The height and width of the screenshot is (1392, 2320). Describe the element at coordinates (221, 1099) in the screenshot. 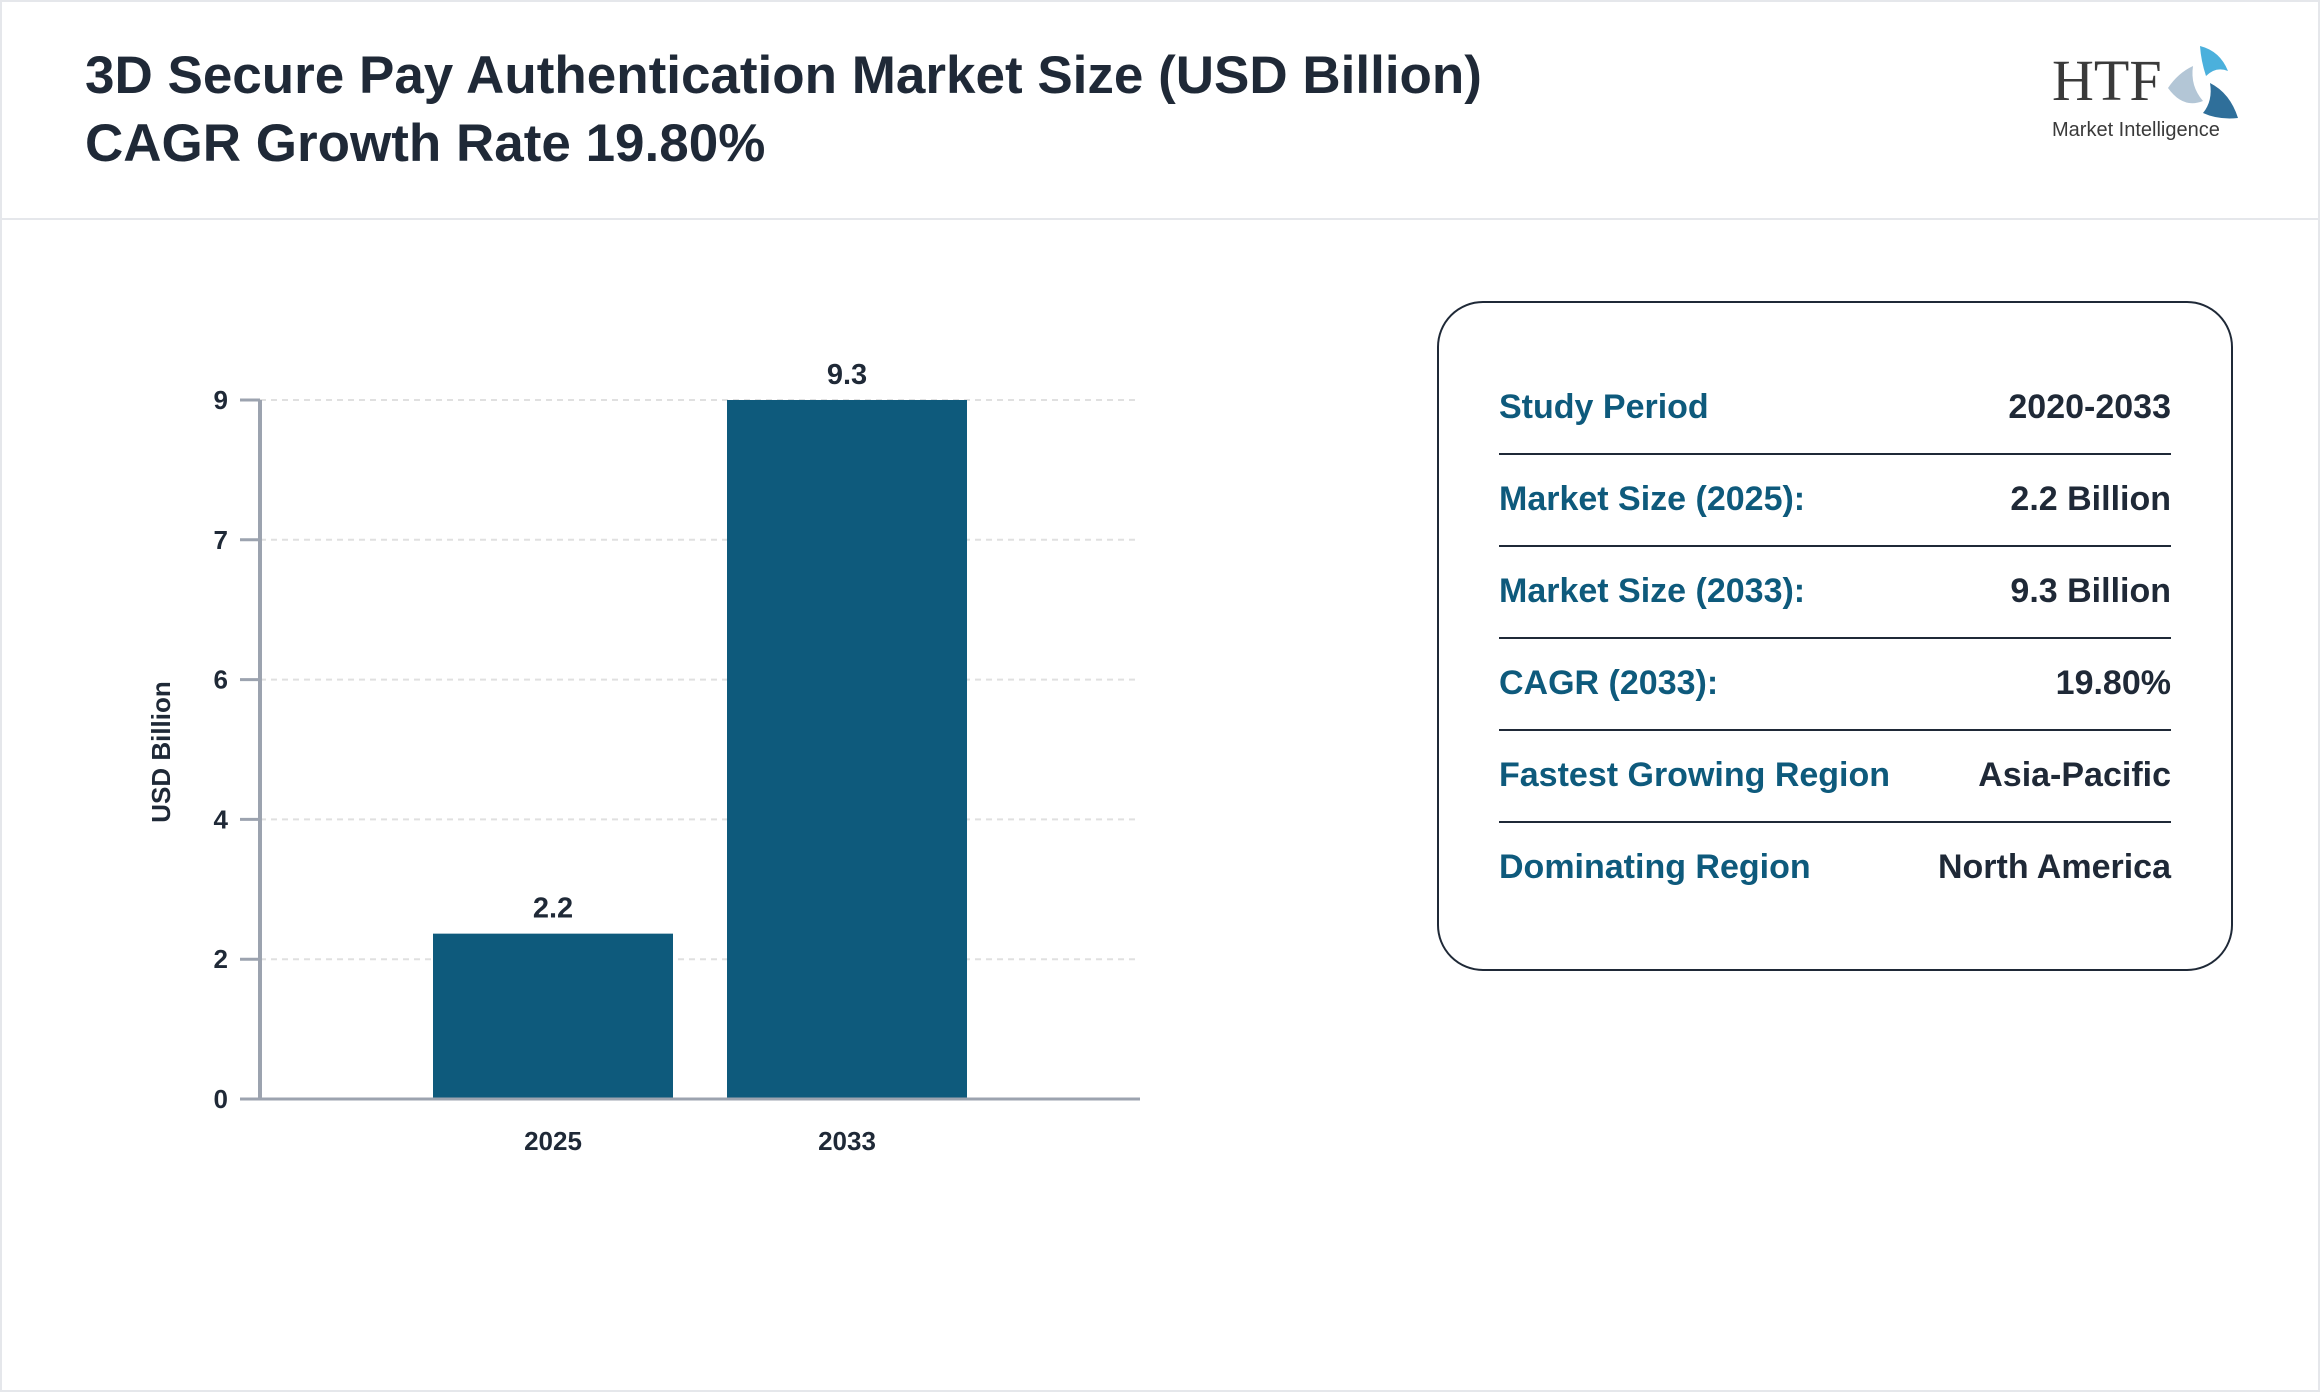

I see `y-tick-label: 0` at that location.